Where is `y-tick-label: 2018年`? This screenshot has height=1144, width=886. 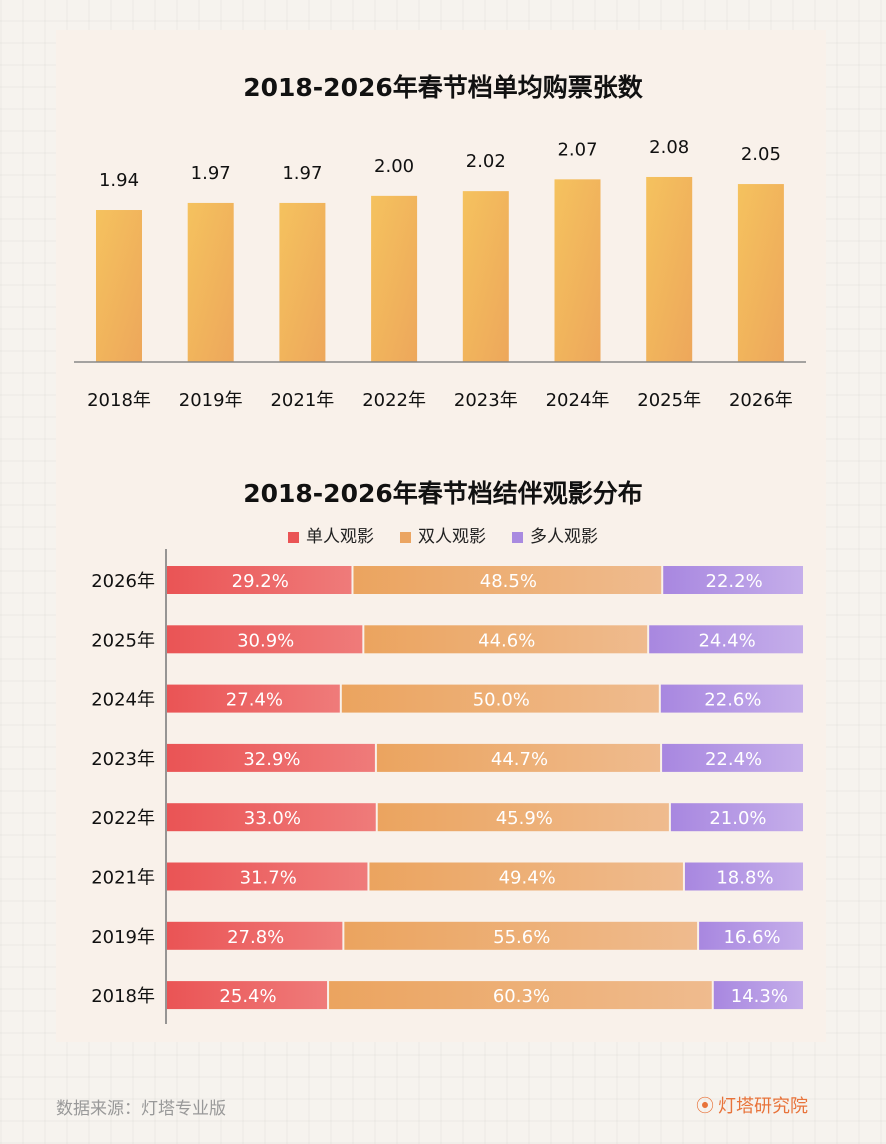
y-tick-label: 2018年 is located at coordinates (123, 996).